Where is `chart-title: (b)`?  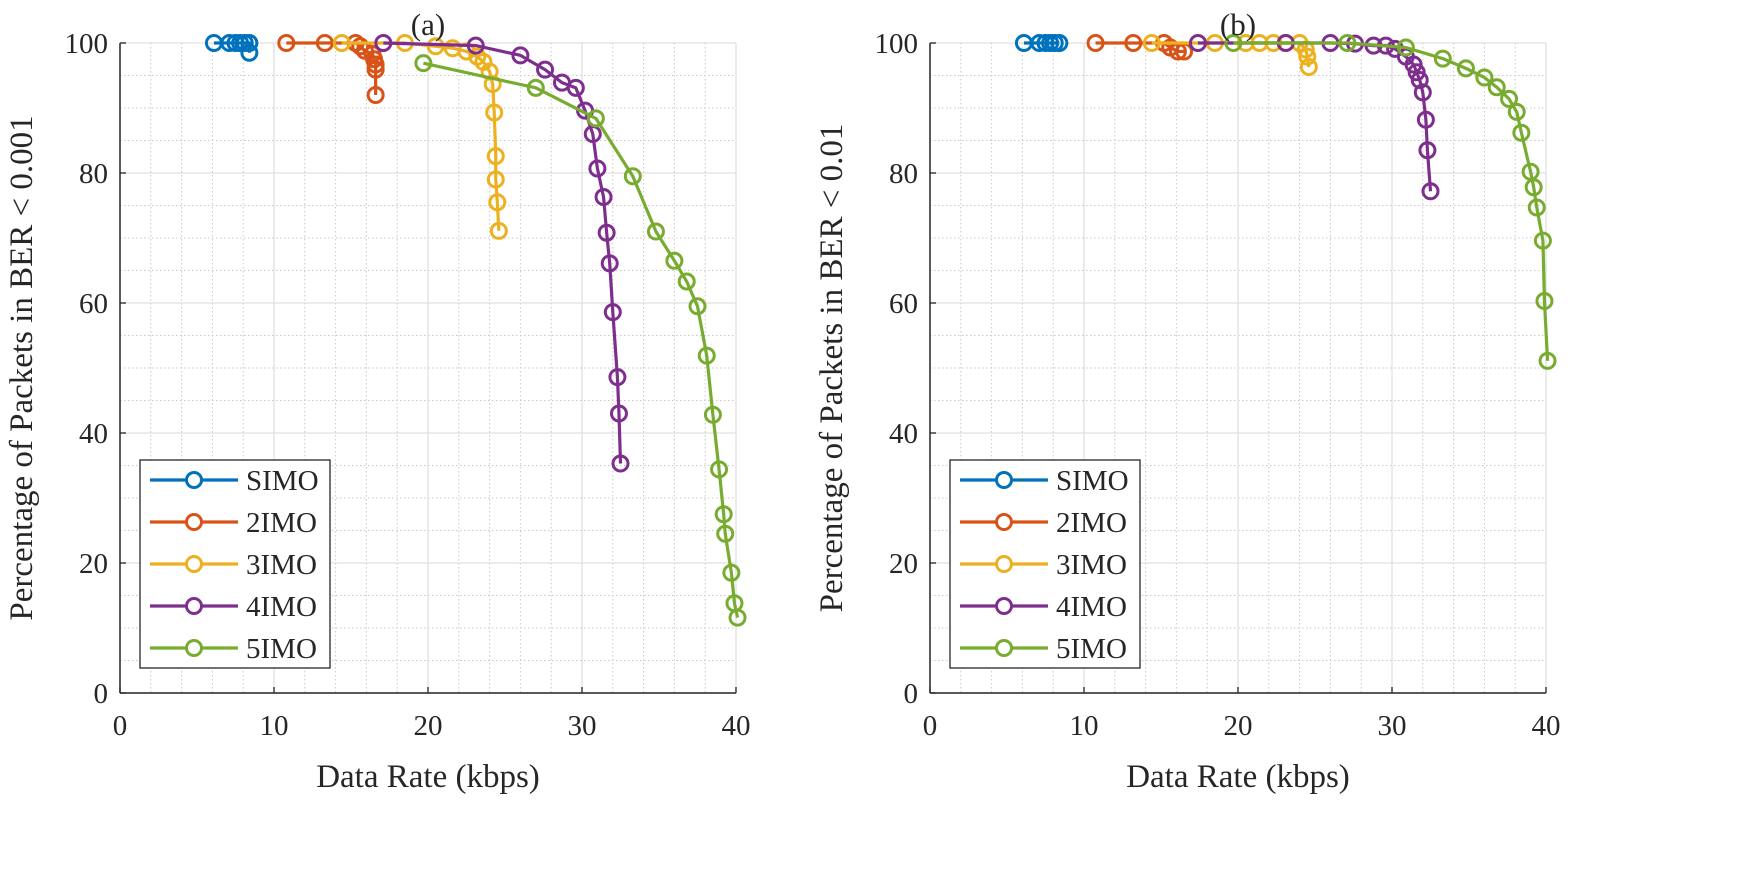 chart-title: (b) is located at coordinates (1238, 24).